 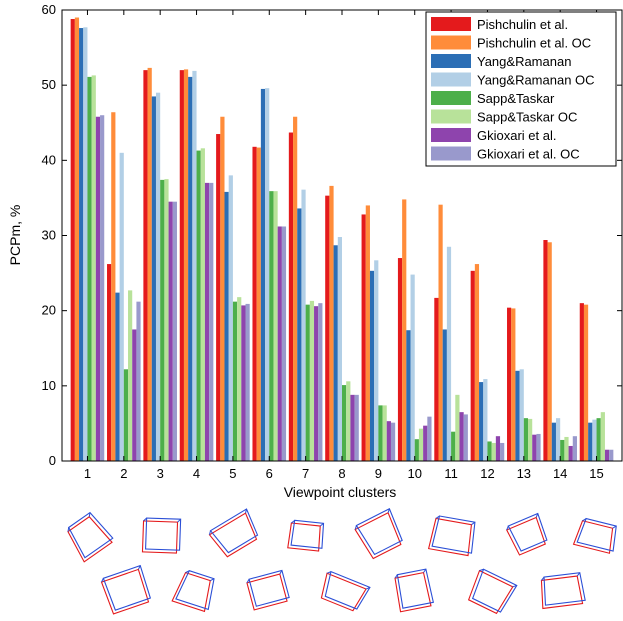 I want to click on legend-label: Sapp&Taskar OC, so click(x=527, y=117).